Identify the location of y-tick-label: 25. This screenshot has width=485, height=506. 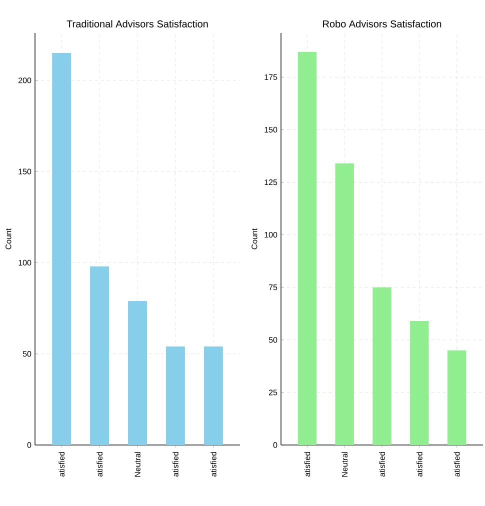
(273, 393).